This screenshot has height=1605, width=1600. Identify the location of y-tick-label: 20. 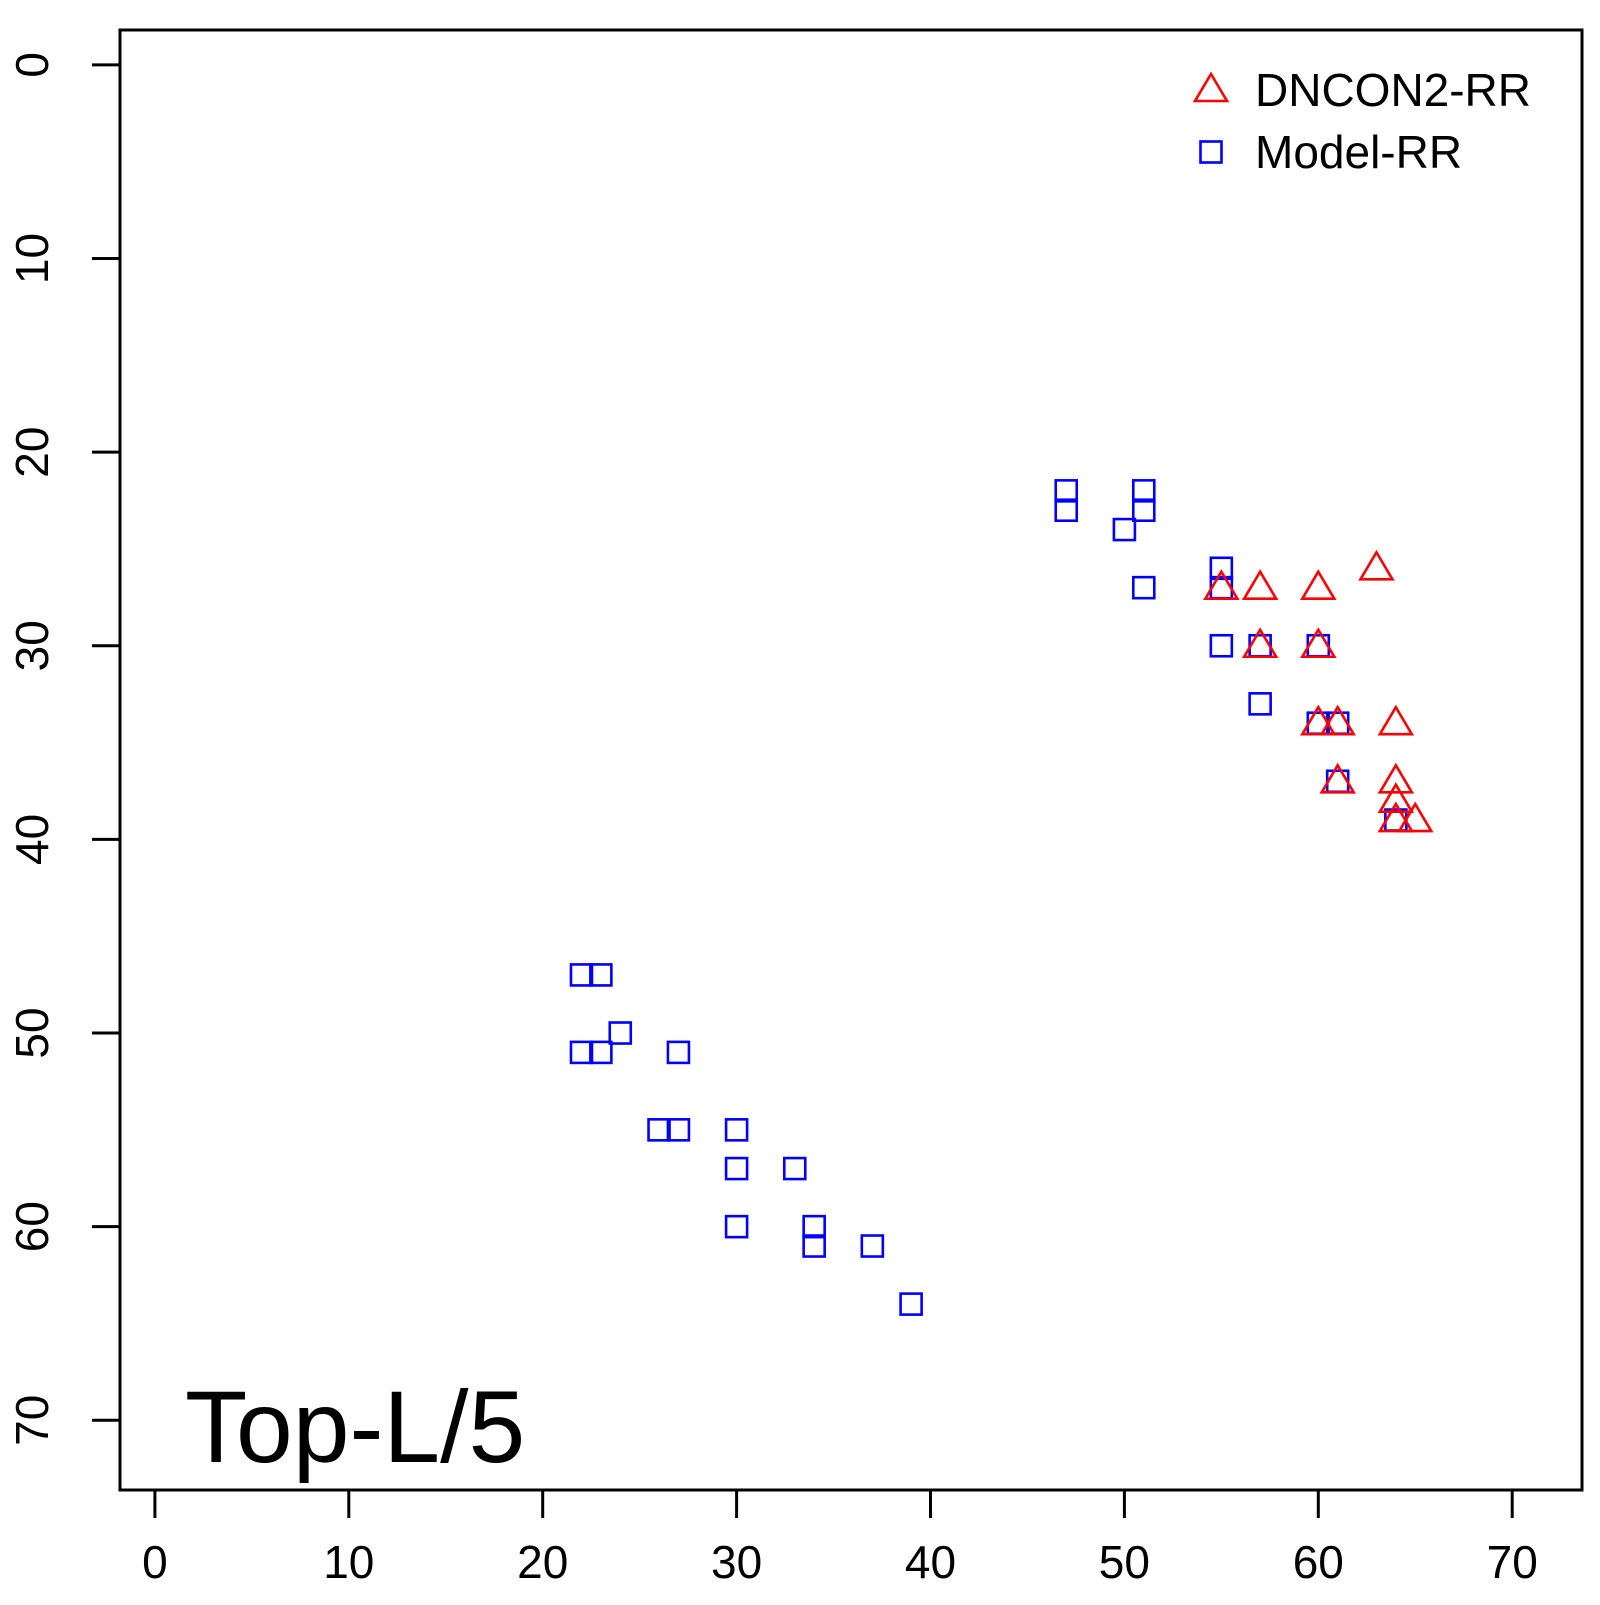
(32, 452).